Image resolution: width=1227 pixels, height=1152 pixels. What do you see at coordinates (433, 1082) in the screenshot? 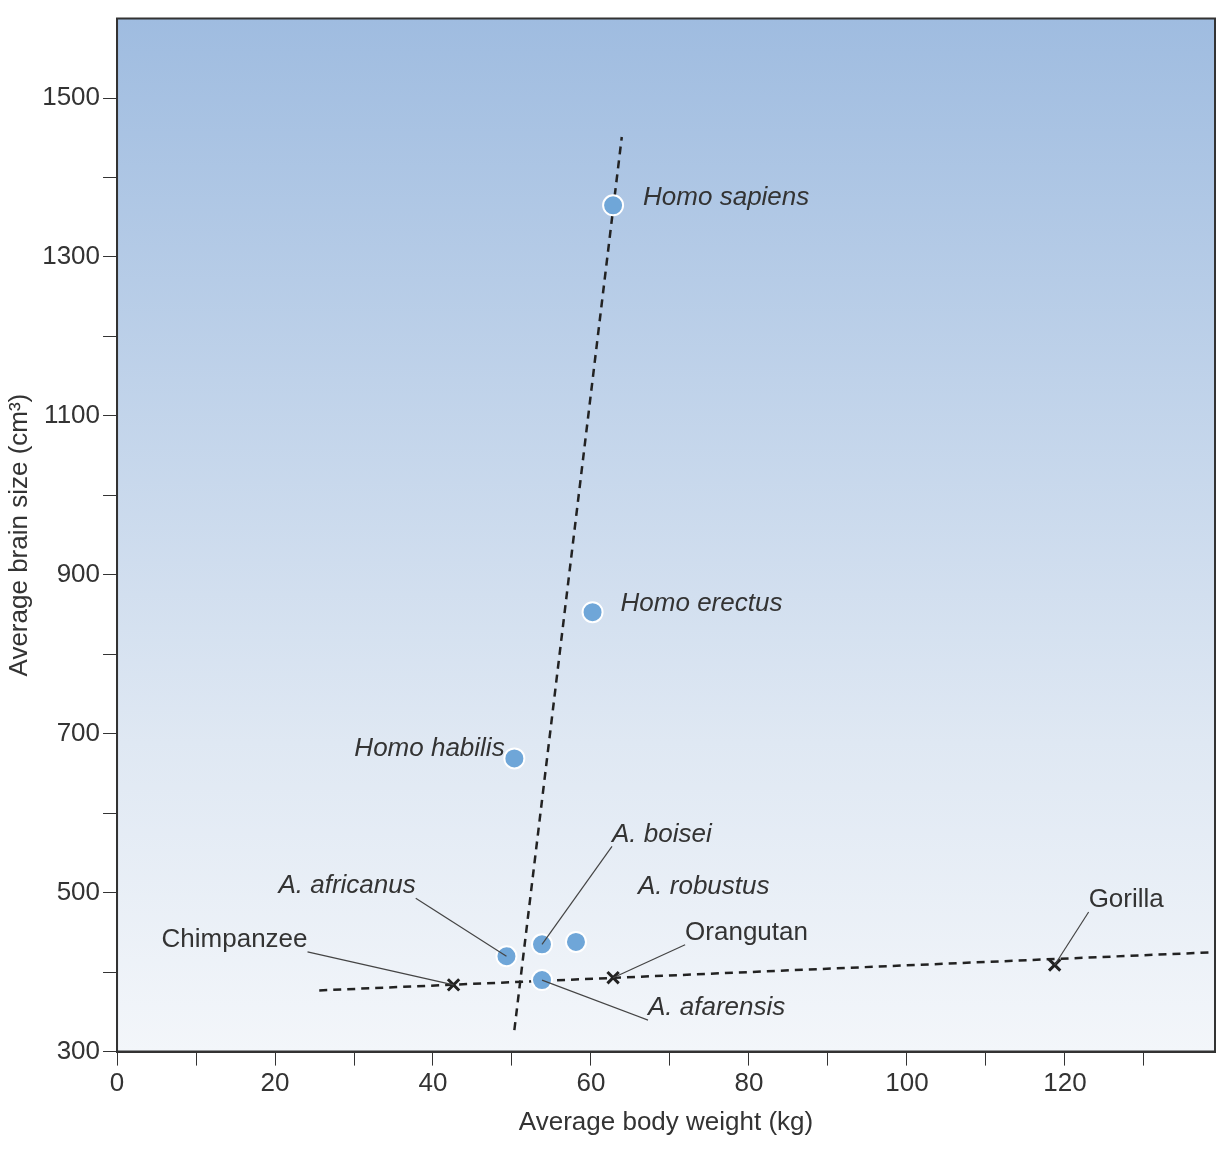
I see `x-tick-label: 40` at bounding box center [433, 1082].